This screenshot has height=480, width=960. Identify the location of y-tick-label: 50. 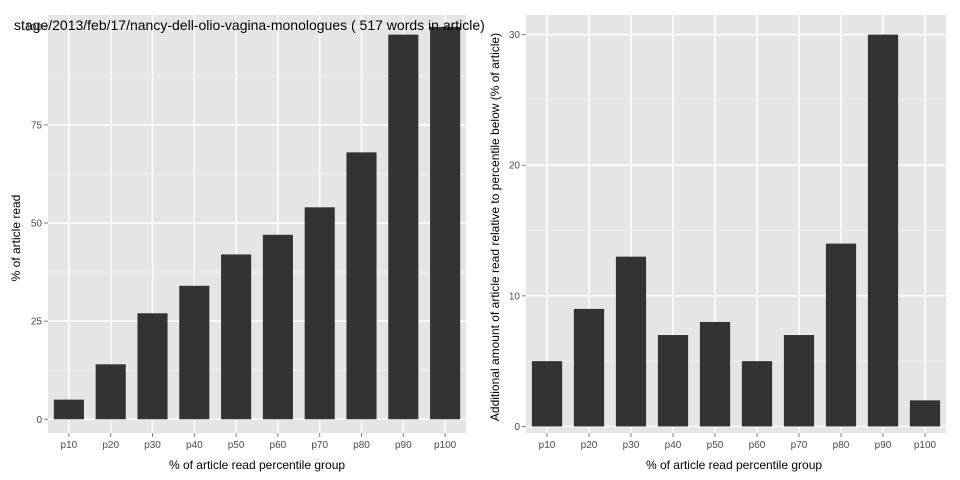
(37, 224).